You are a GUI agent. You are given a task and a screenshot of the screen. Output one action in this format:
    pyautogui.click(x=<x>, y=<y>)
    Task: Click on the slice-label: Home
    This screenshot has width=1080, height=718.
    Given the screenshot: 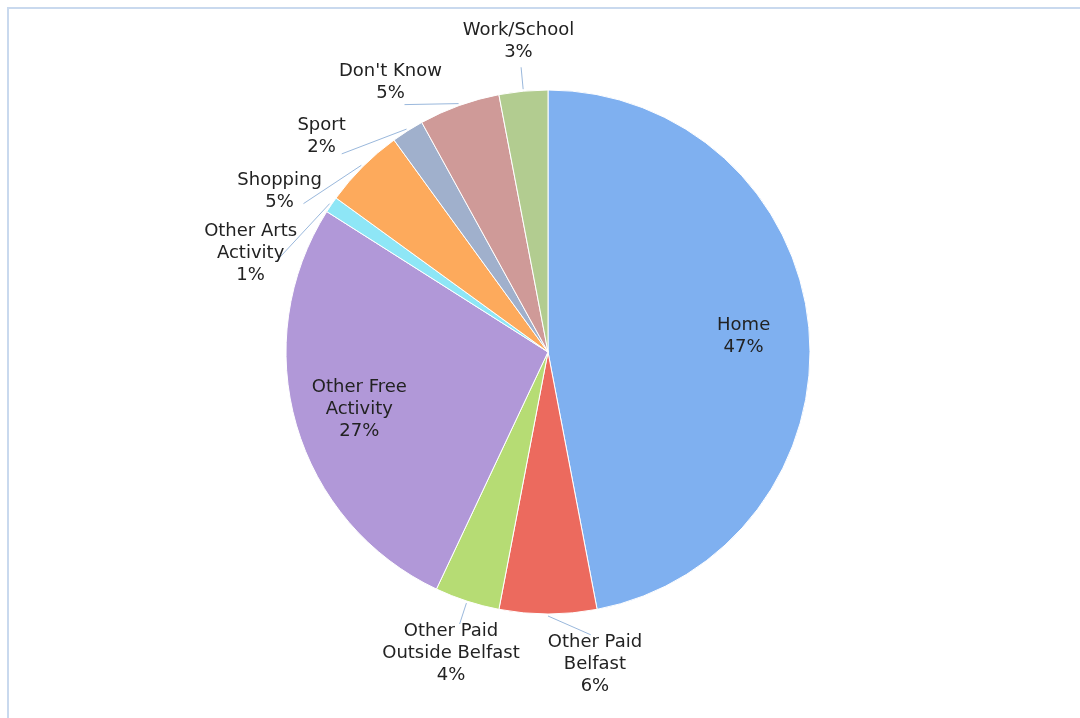 What is the action you would take?
    pyautogui.click(x=744, y=323)
    